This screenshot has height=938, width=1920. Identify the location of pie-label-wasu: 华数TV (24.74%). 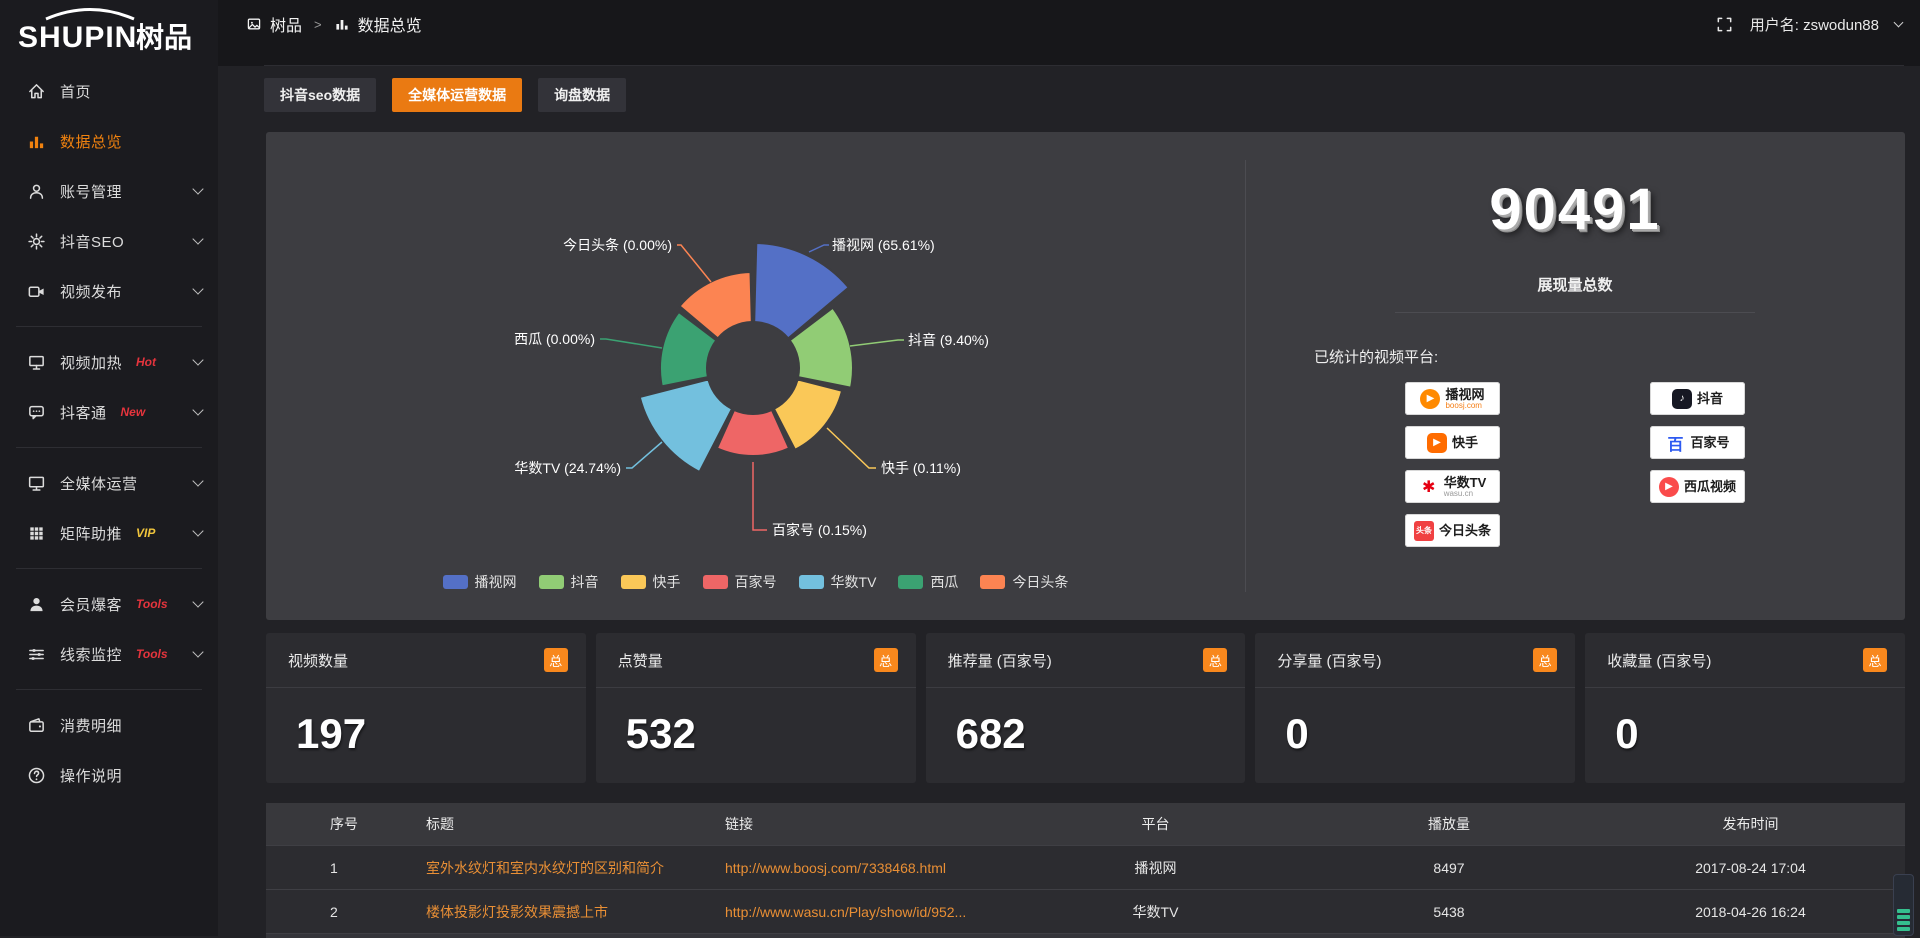
(567, 468).